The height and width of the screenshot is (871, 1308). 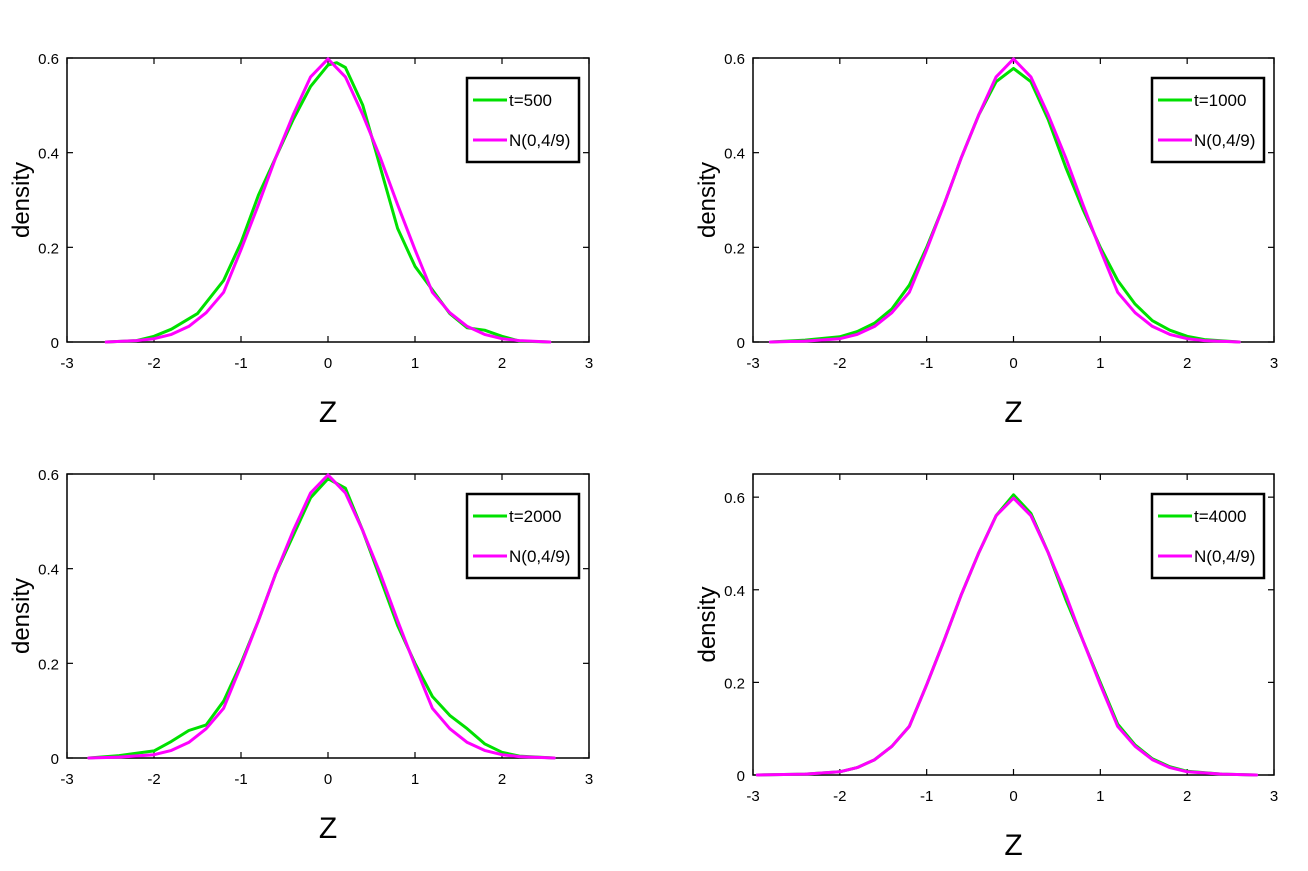 I want to click on legend: t=2000 N(0,4/9), so click(x=523, y=536).